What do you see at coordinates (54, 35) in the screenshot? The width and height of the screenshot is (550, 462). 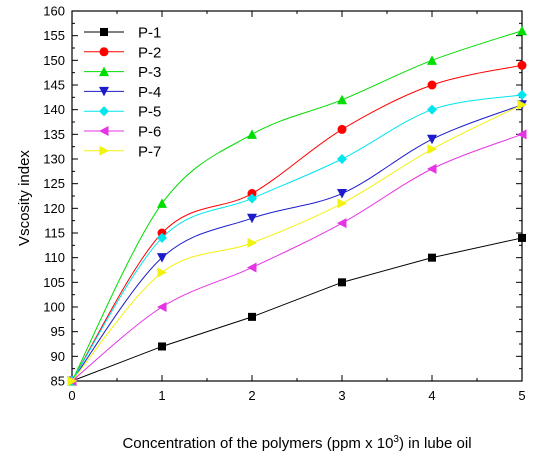 I see `y-tick-label: 155` at bounding box center [54, 35].